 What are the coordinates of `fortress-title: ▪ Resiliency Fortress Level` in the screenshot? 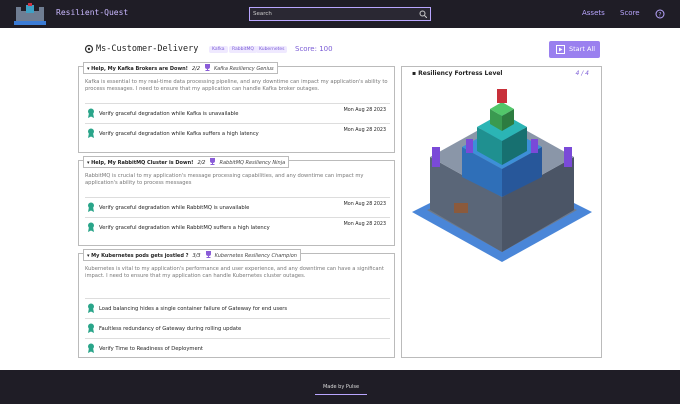 It's located at (457, 73).